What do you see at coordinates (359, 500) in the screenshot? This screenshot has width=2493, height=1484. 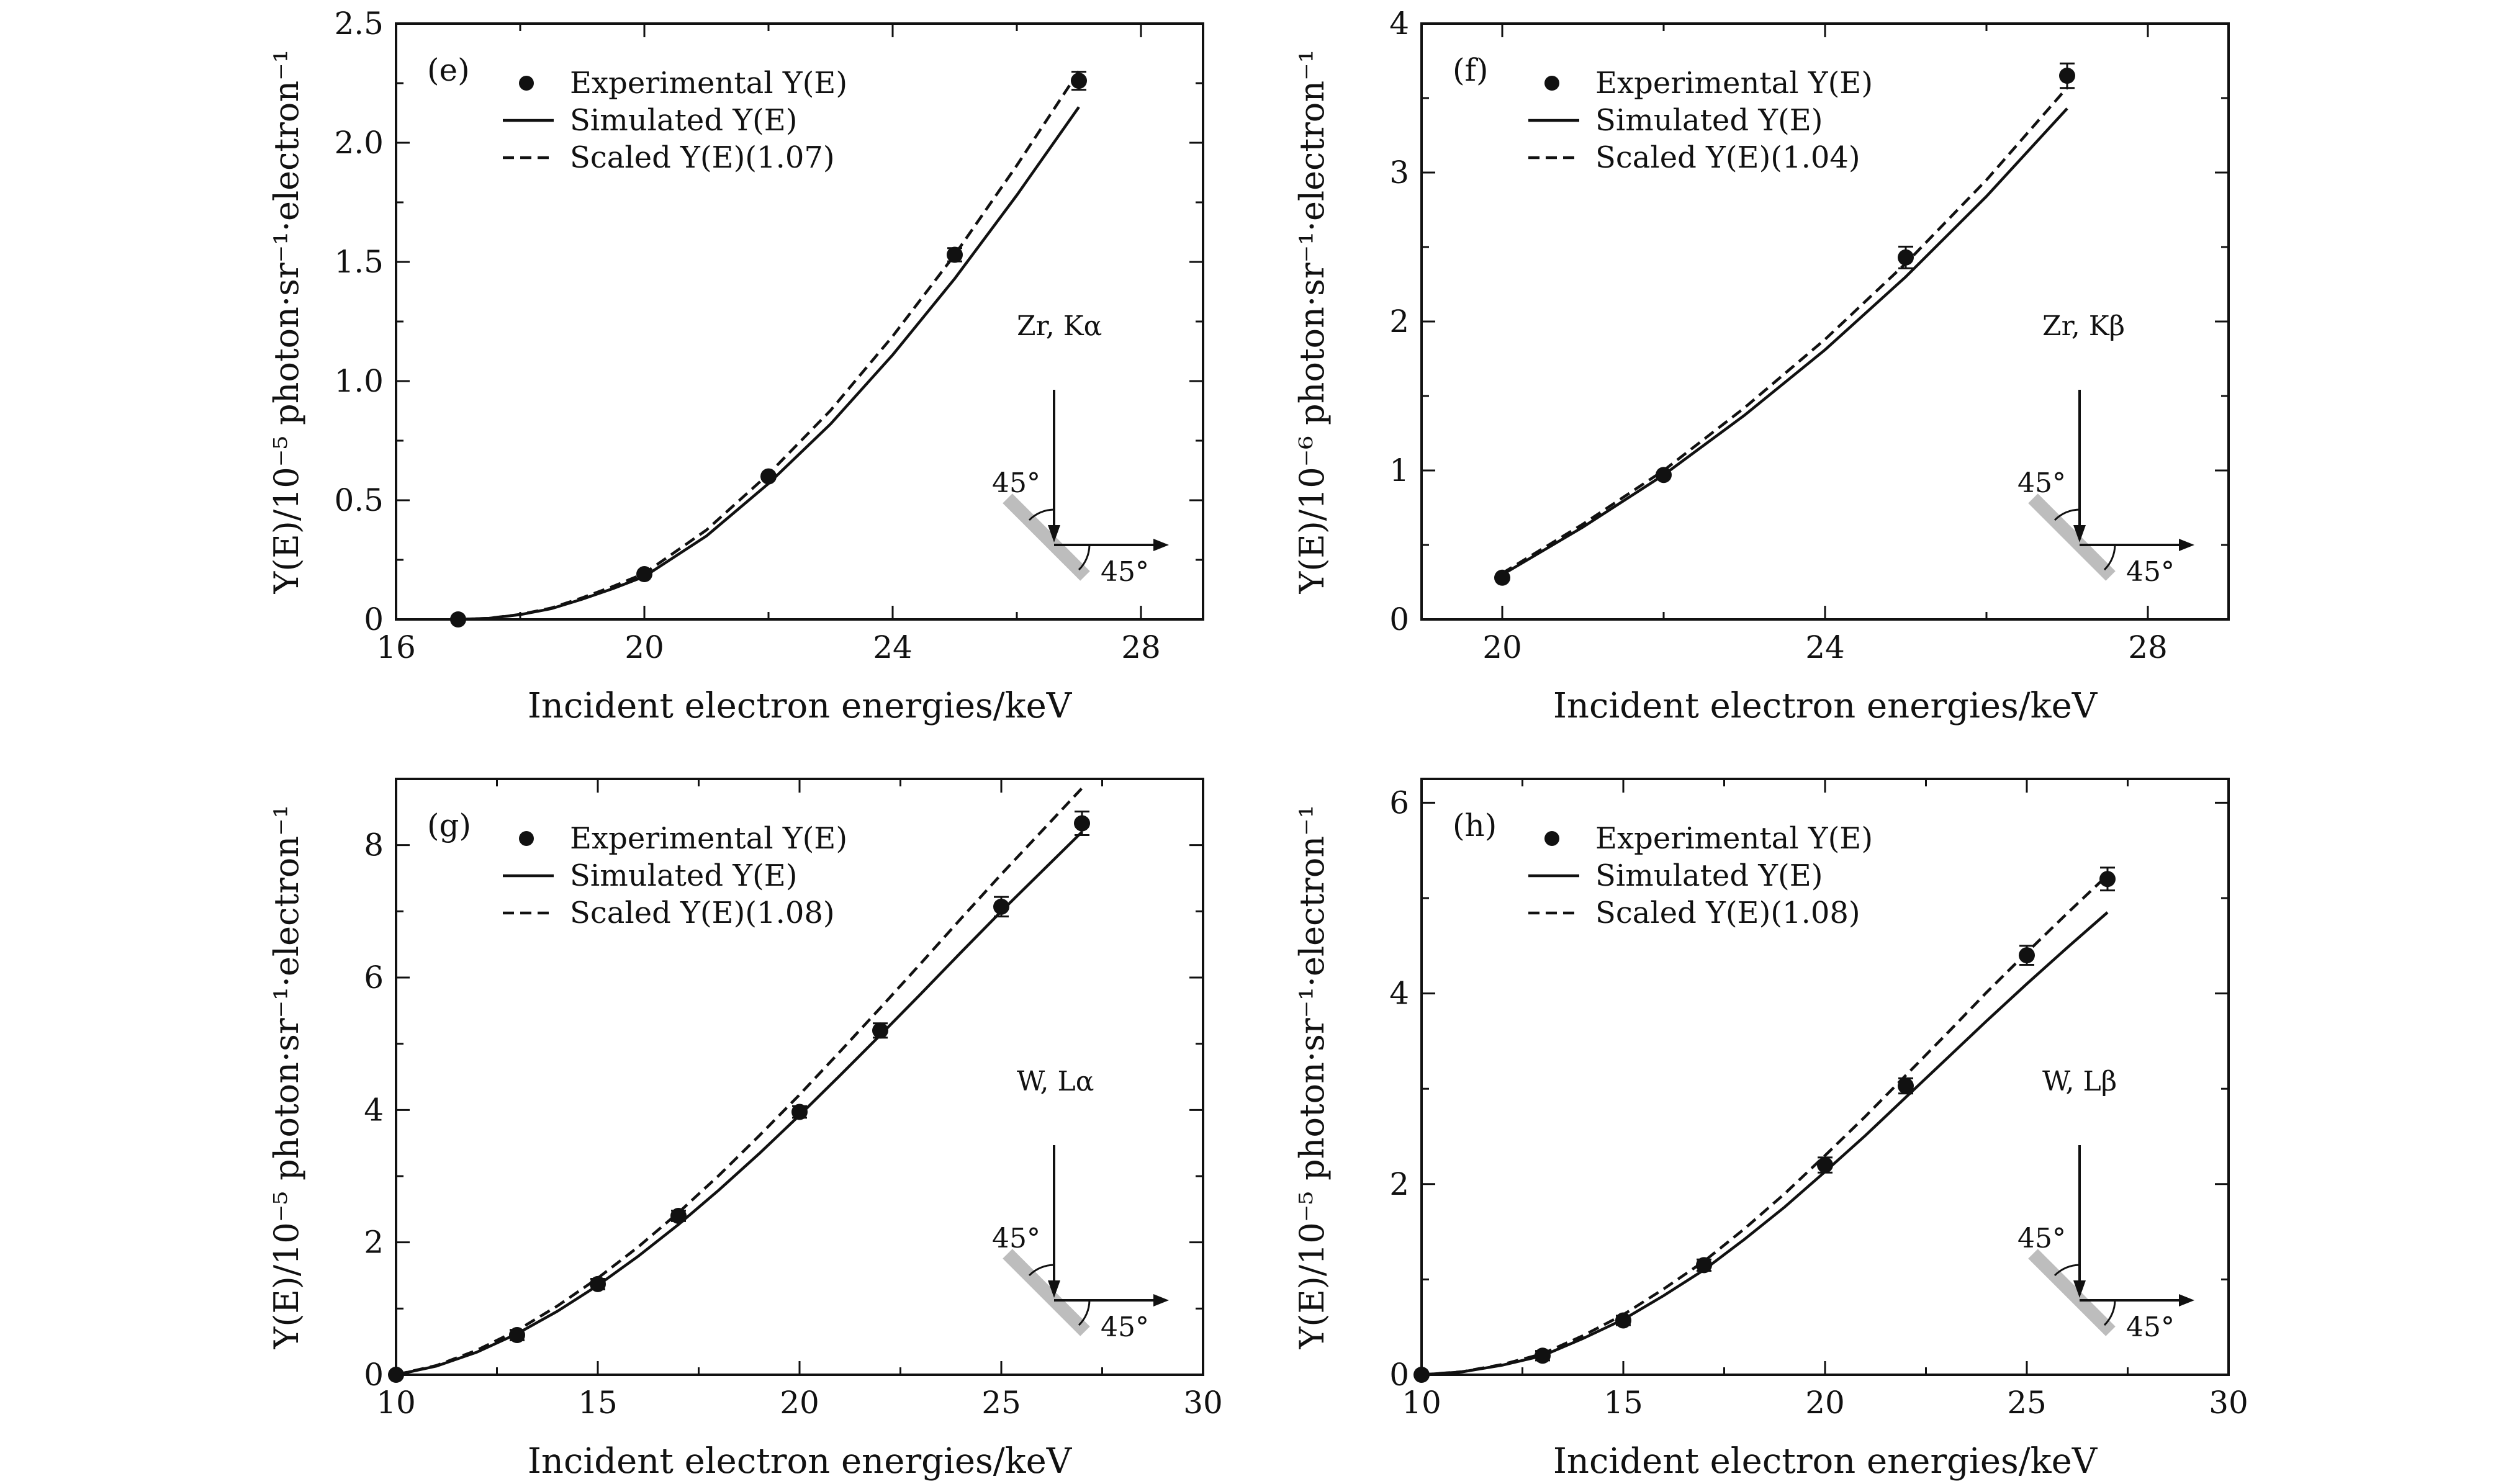 I see `y-tick-label: 0.5` at bounding box center [359, 500].